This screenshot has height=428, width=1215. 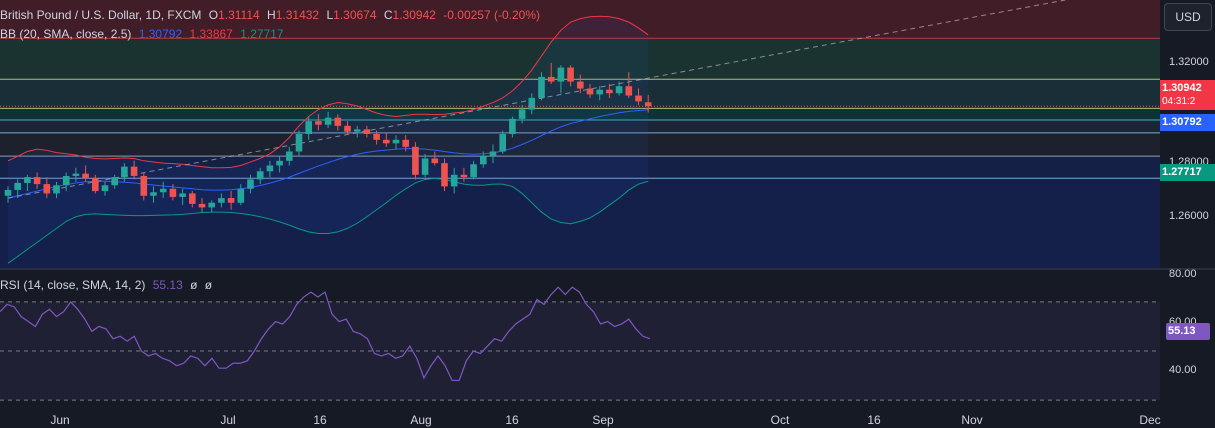 I want to click on rsi-extra-2: ø, so click(x=208, y=285).